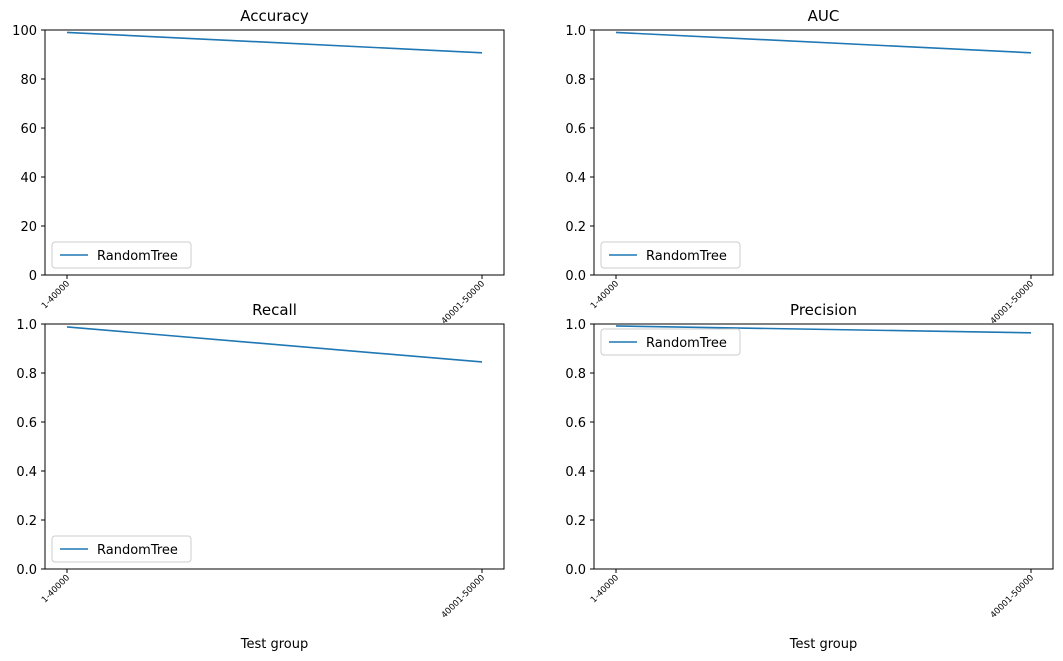 The height and width of the screenshot is (661, 1063). I want to click on chart-title: AUC, so click(824, 16).